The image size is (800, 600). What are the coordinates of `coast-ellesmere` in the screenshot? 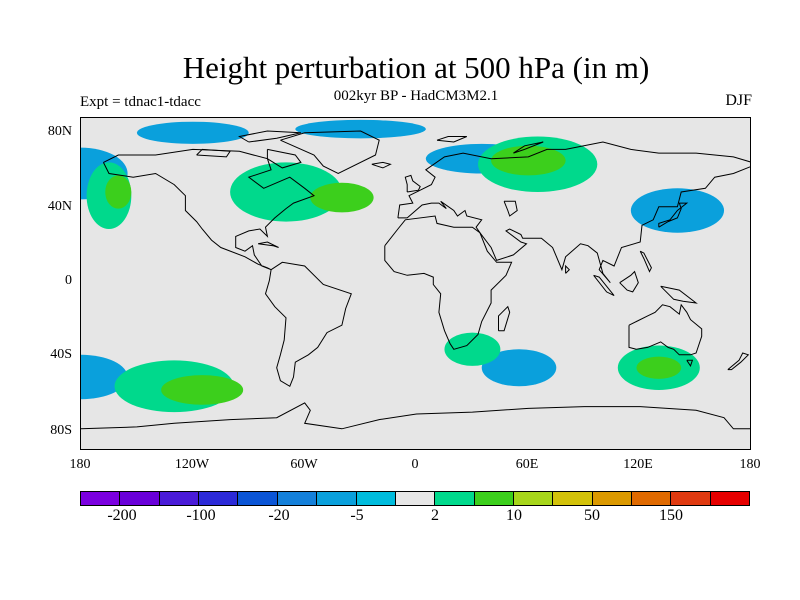 It's located at (270, 136).